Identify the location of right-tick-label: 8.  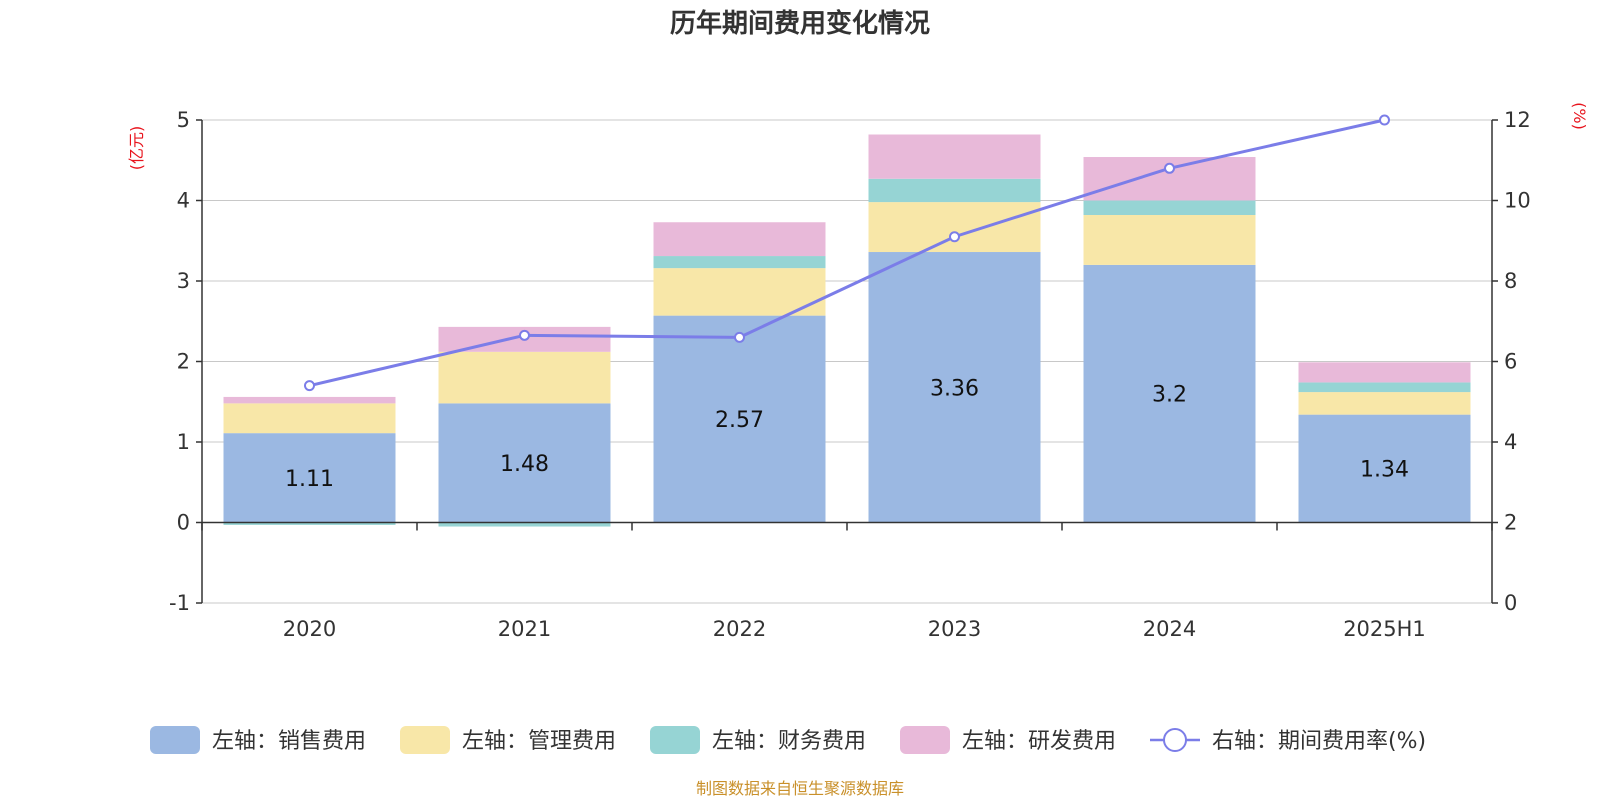
(1510, 281).